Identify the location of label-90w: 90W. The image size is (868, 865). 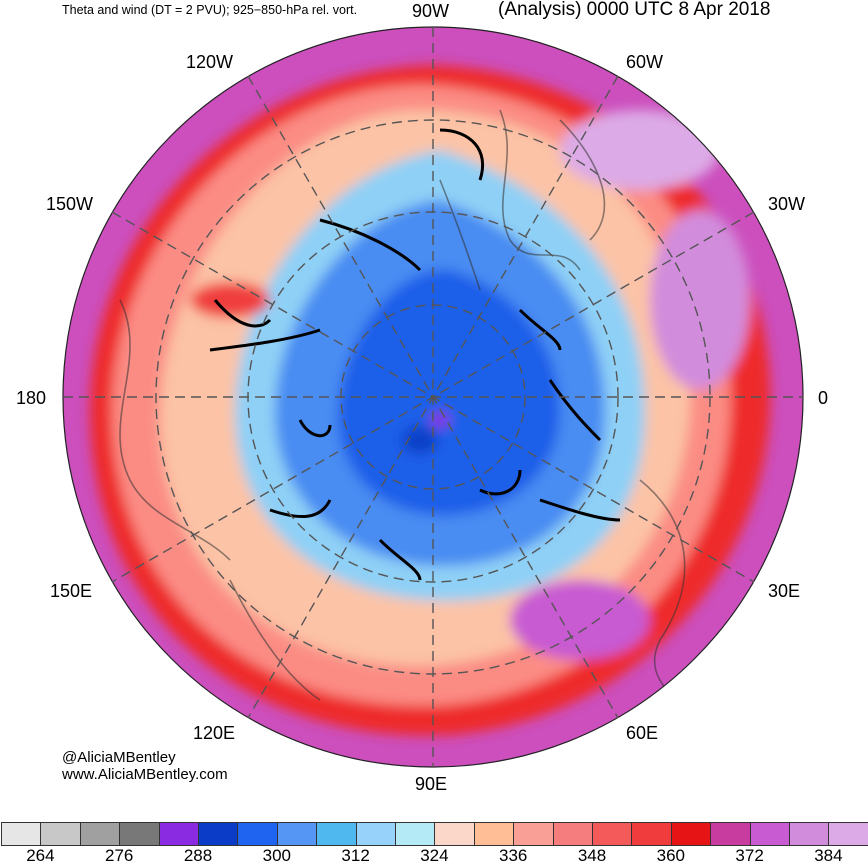
(431, 11).